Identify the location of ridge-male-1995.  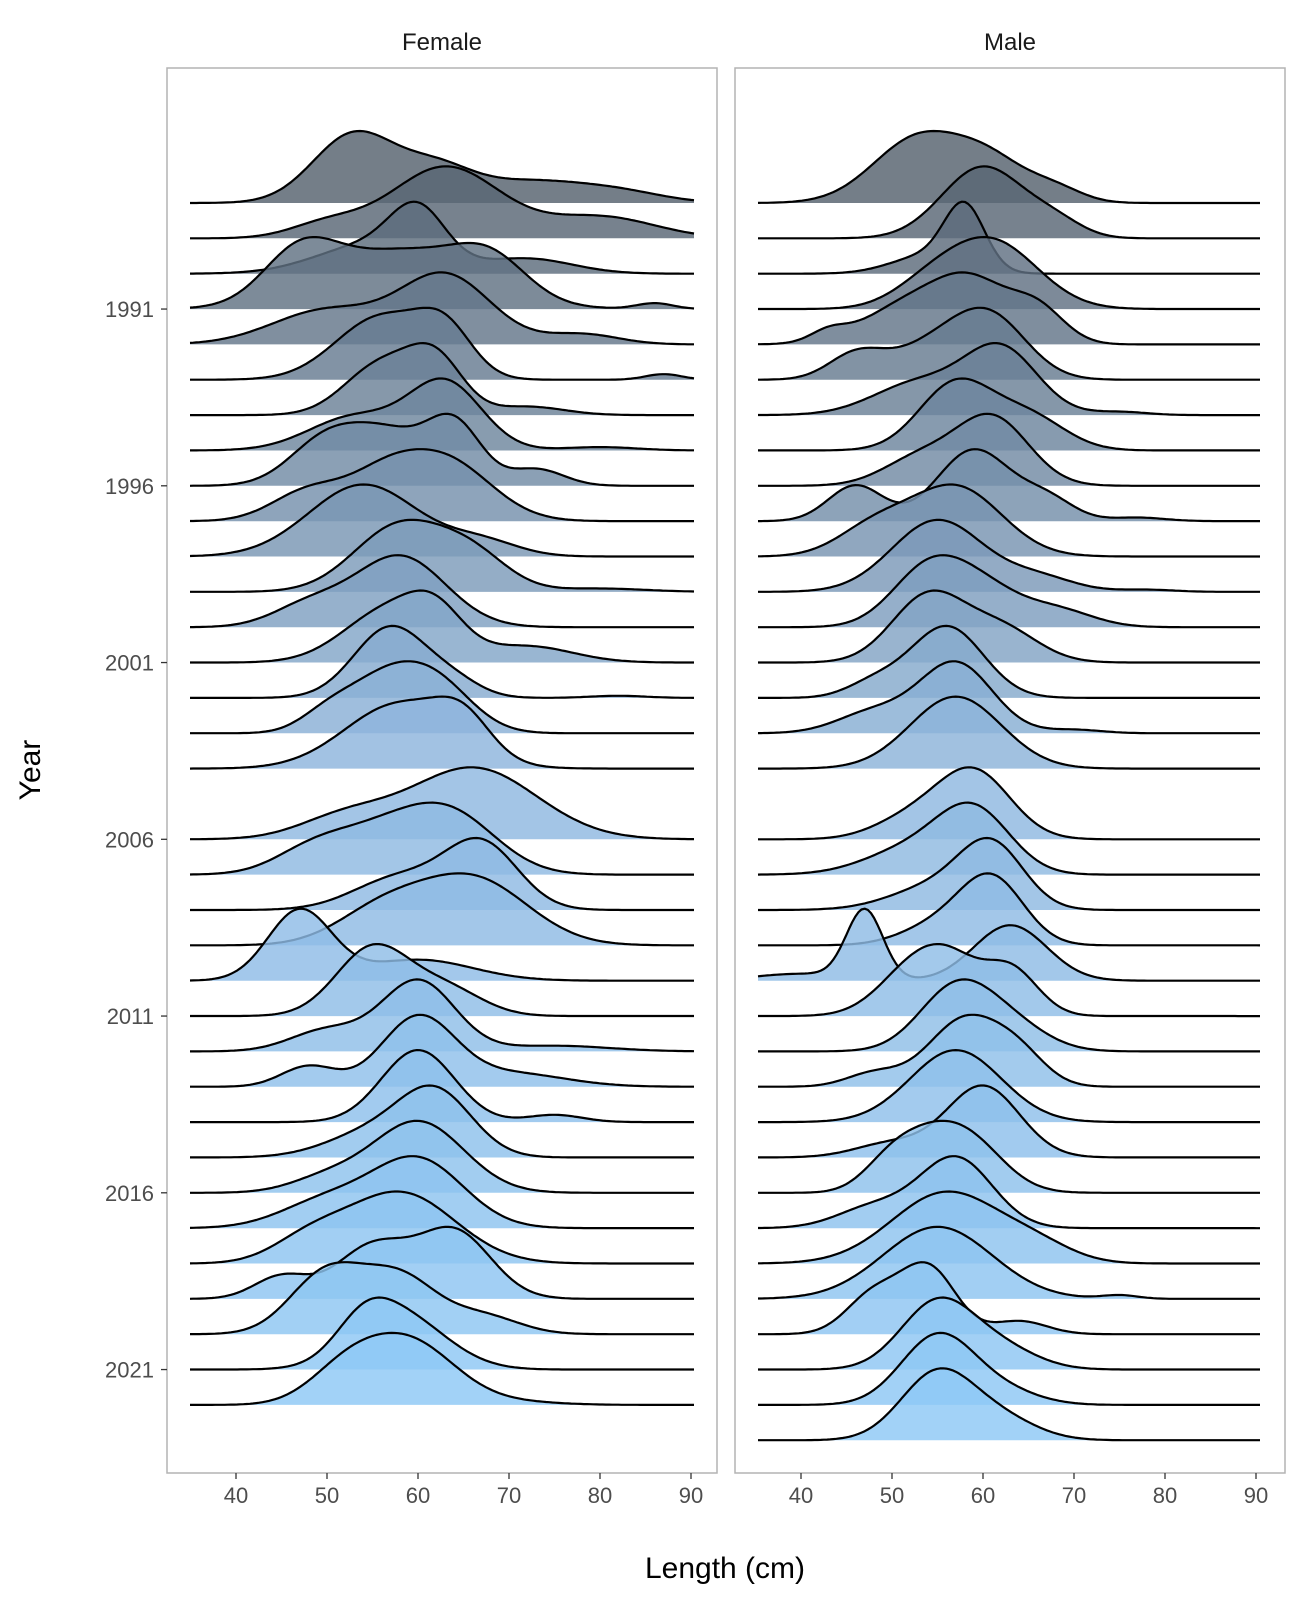
(1009, 414).